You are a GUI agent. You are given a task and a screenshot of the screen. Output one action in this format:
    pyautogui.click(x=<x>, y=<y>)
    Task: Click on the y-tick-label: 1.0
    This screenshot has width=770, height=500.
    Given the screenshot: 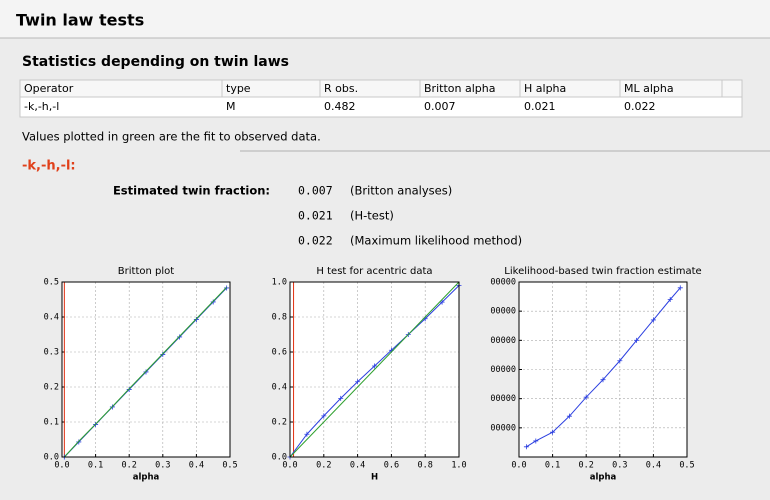 What is the action you would take?
    pyautogui.click(x=279, y=283)
    